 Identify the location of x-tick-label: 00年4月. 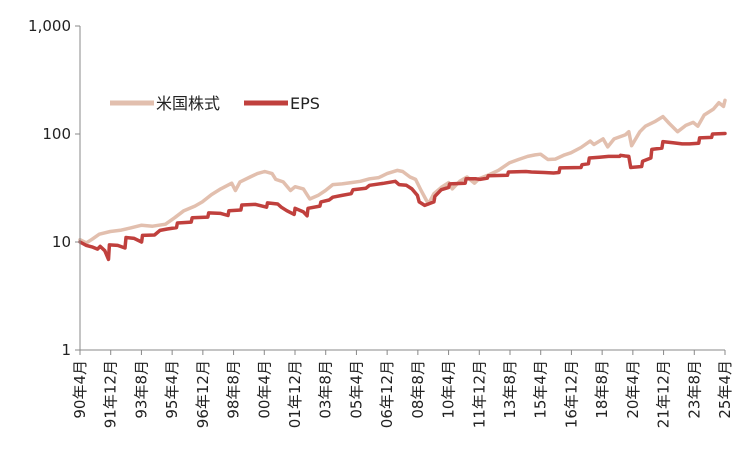
(264, 389).